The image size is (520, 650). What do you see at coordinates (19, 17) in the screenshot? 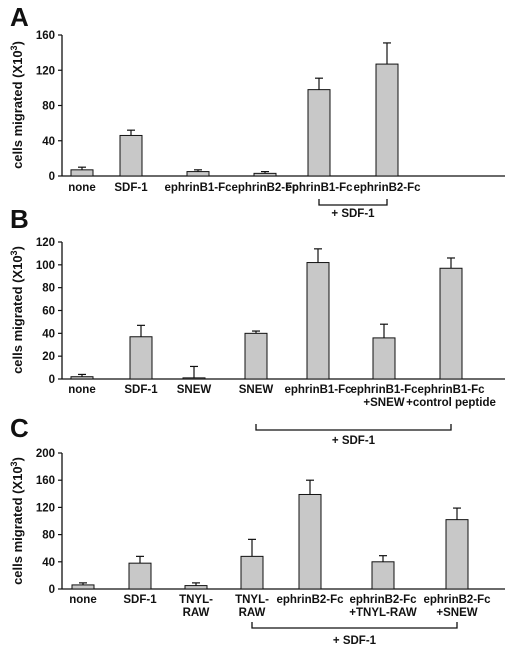
I see `panel-label: A` at bounding box center [19, 17].